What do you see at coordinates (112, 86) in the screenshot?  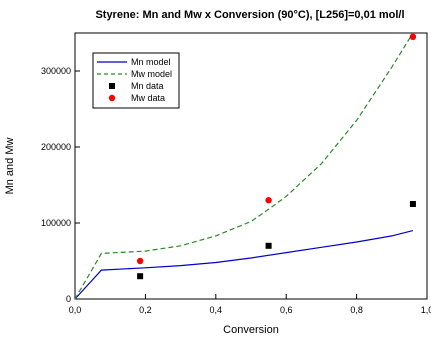 I see `legend-swatch-mn-data` at bounding box center [112, 86].